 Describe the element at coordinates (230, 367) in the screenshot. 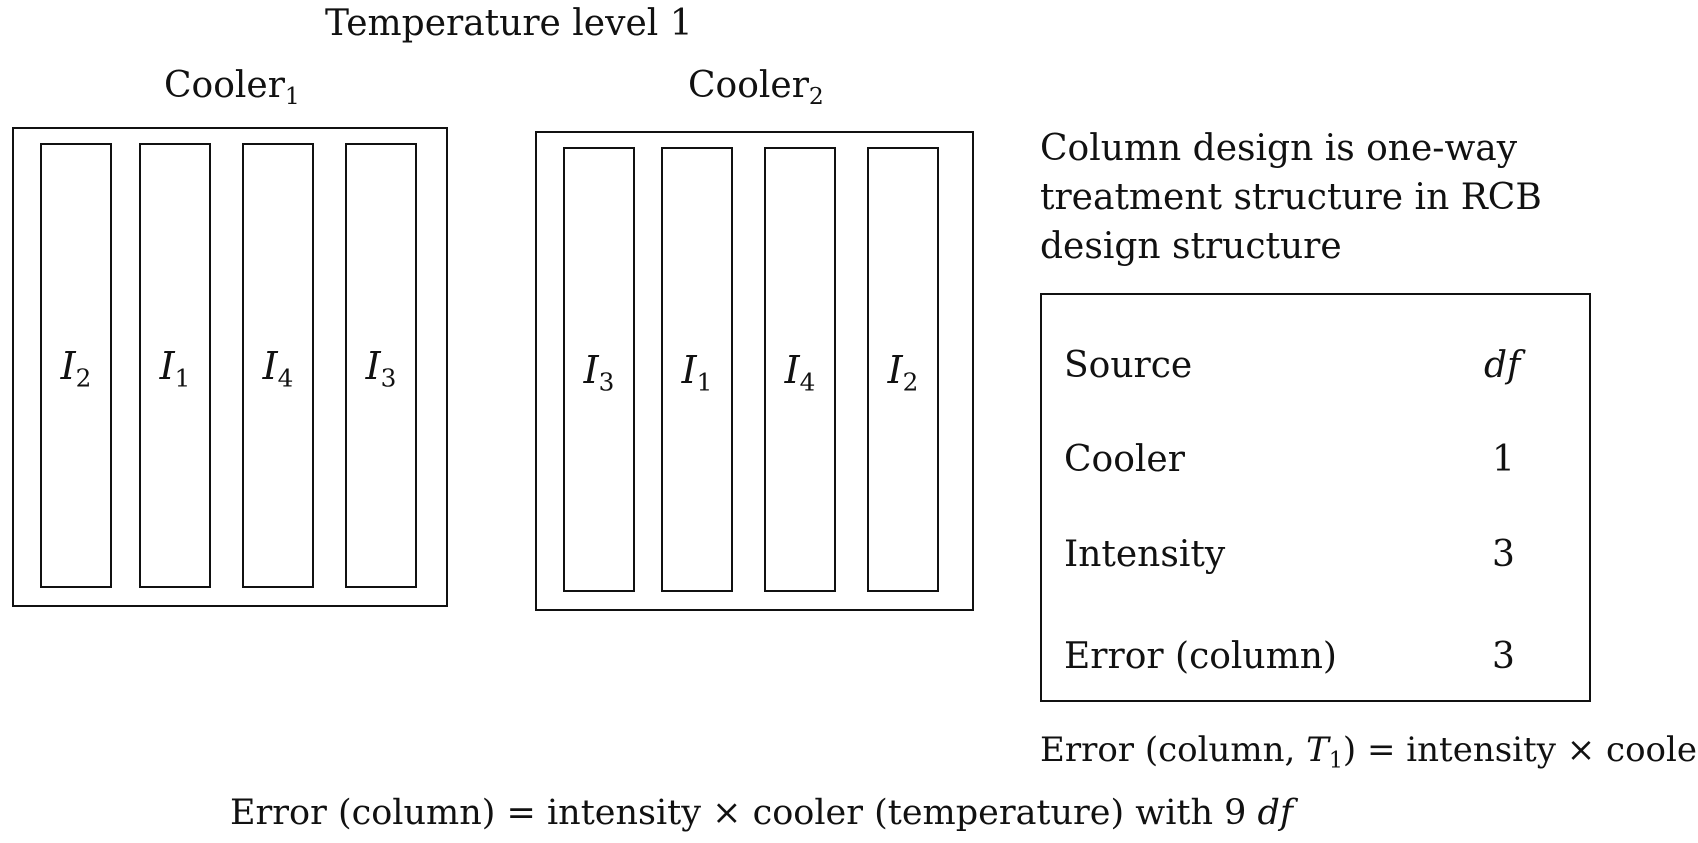

I see `cooler-1-box: I2 I1 I4 I3` at that location.